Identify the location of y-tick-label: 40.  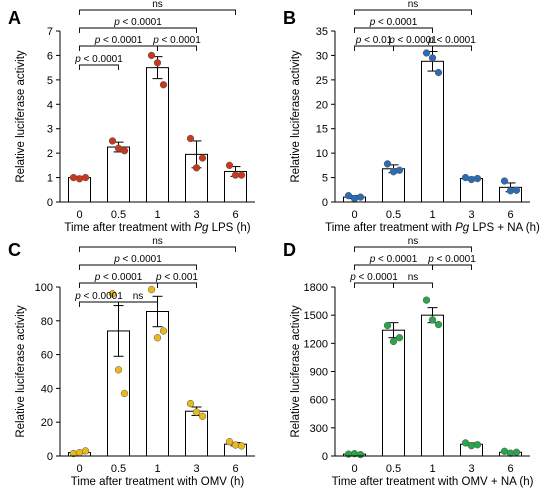
(47, 389).